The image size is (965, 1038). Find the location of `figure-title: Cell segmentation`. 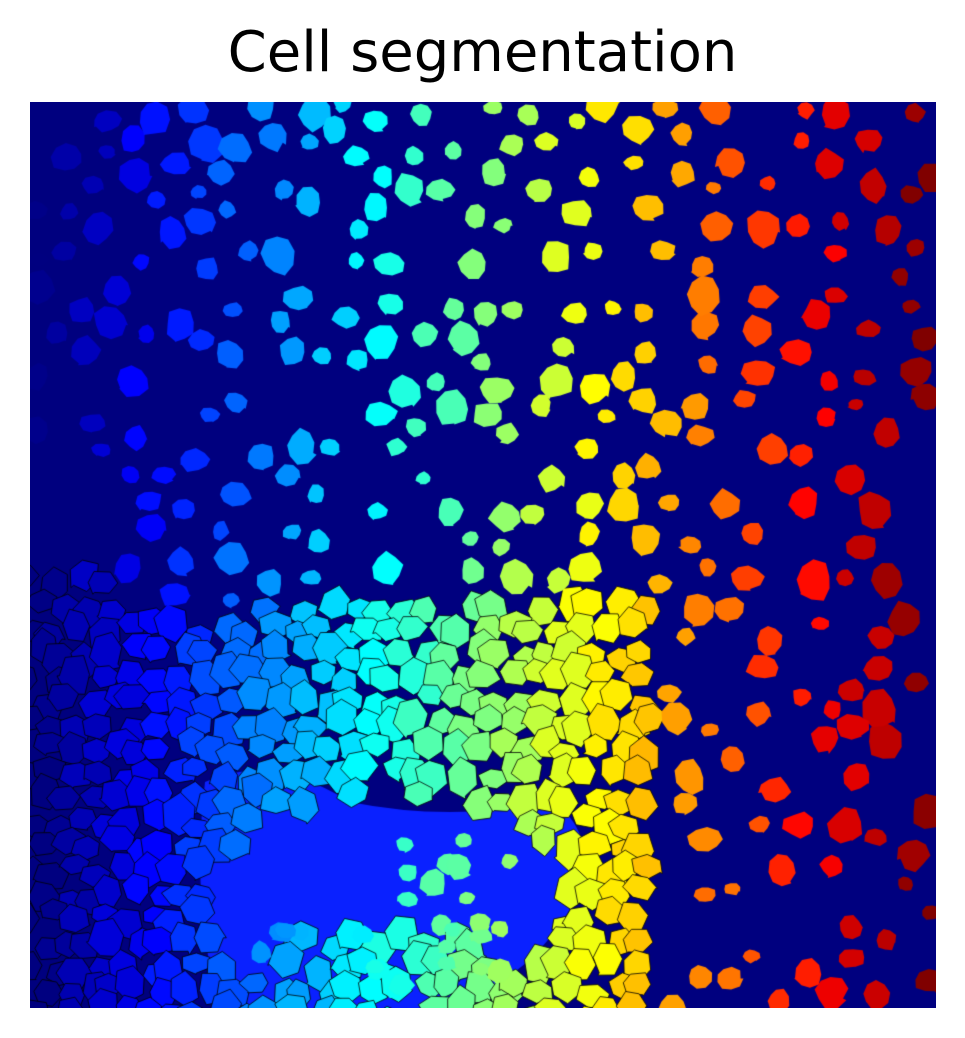

figure-title: Cell segmentation is located at coordinates (482, 52).